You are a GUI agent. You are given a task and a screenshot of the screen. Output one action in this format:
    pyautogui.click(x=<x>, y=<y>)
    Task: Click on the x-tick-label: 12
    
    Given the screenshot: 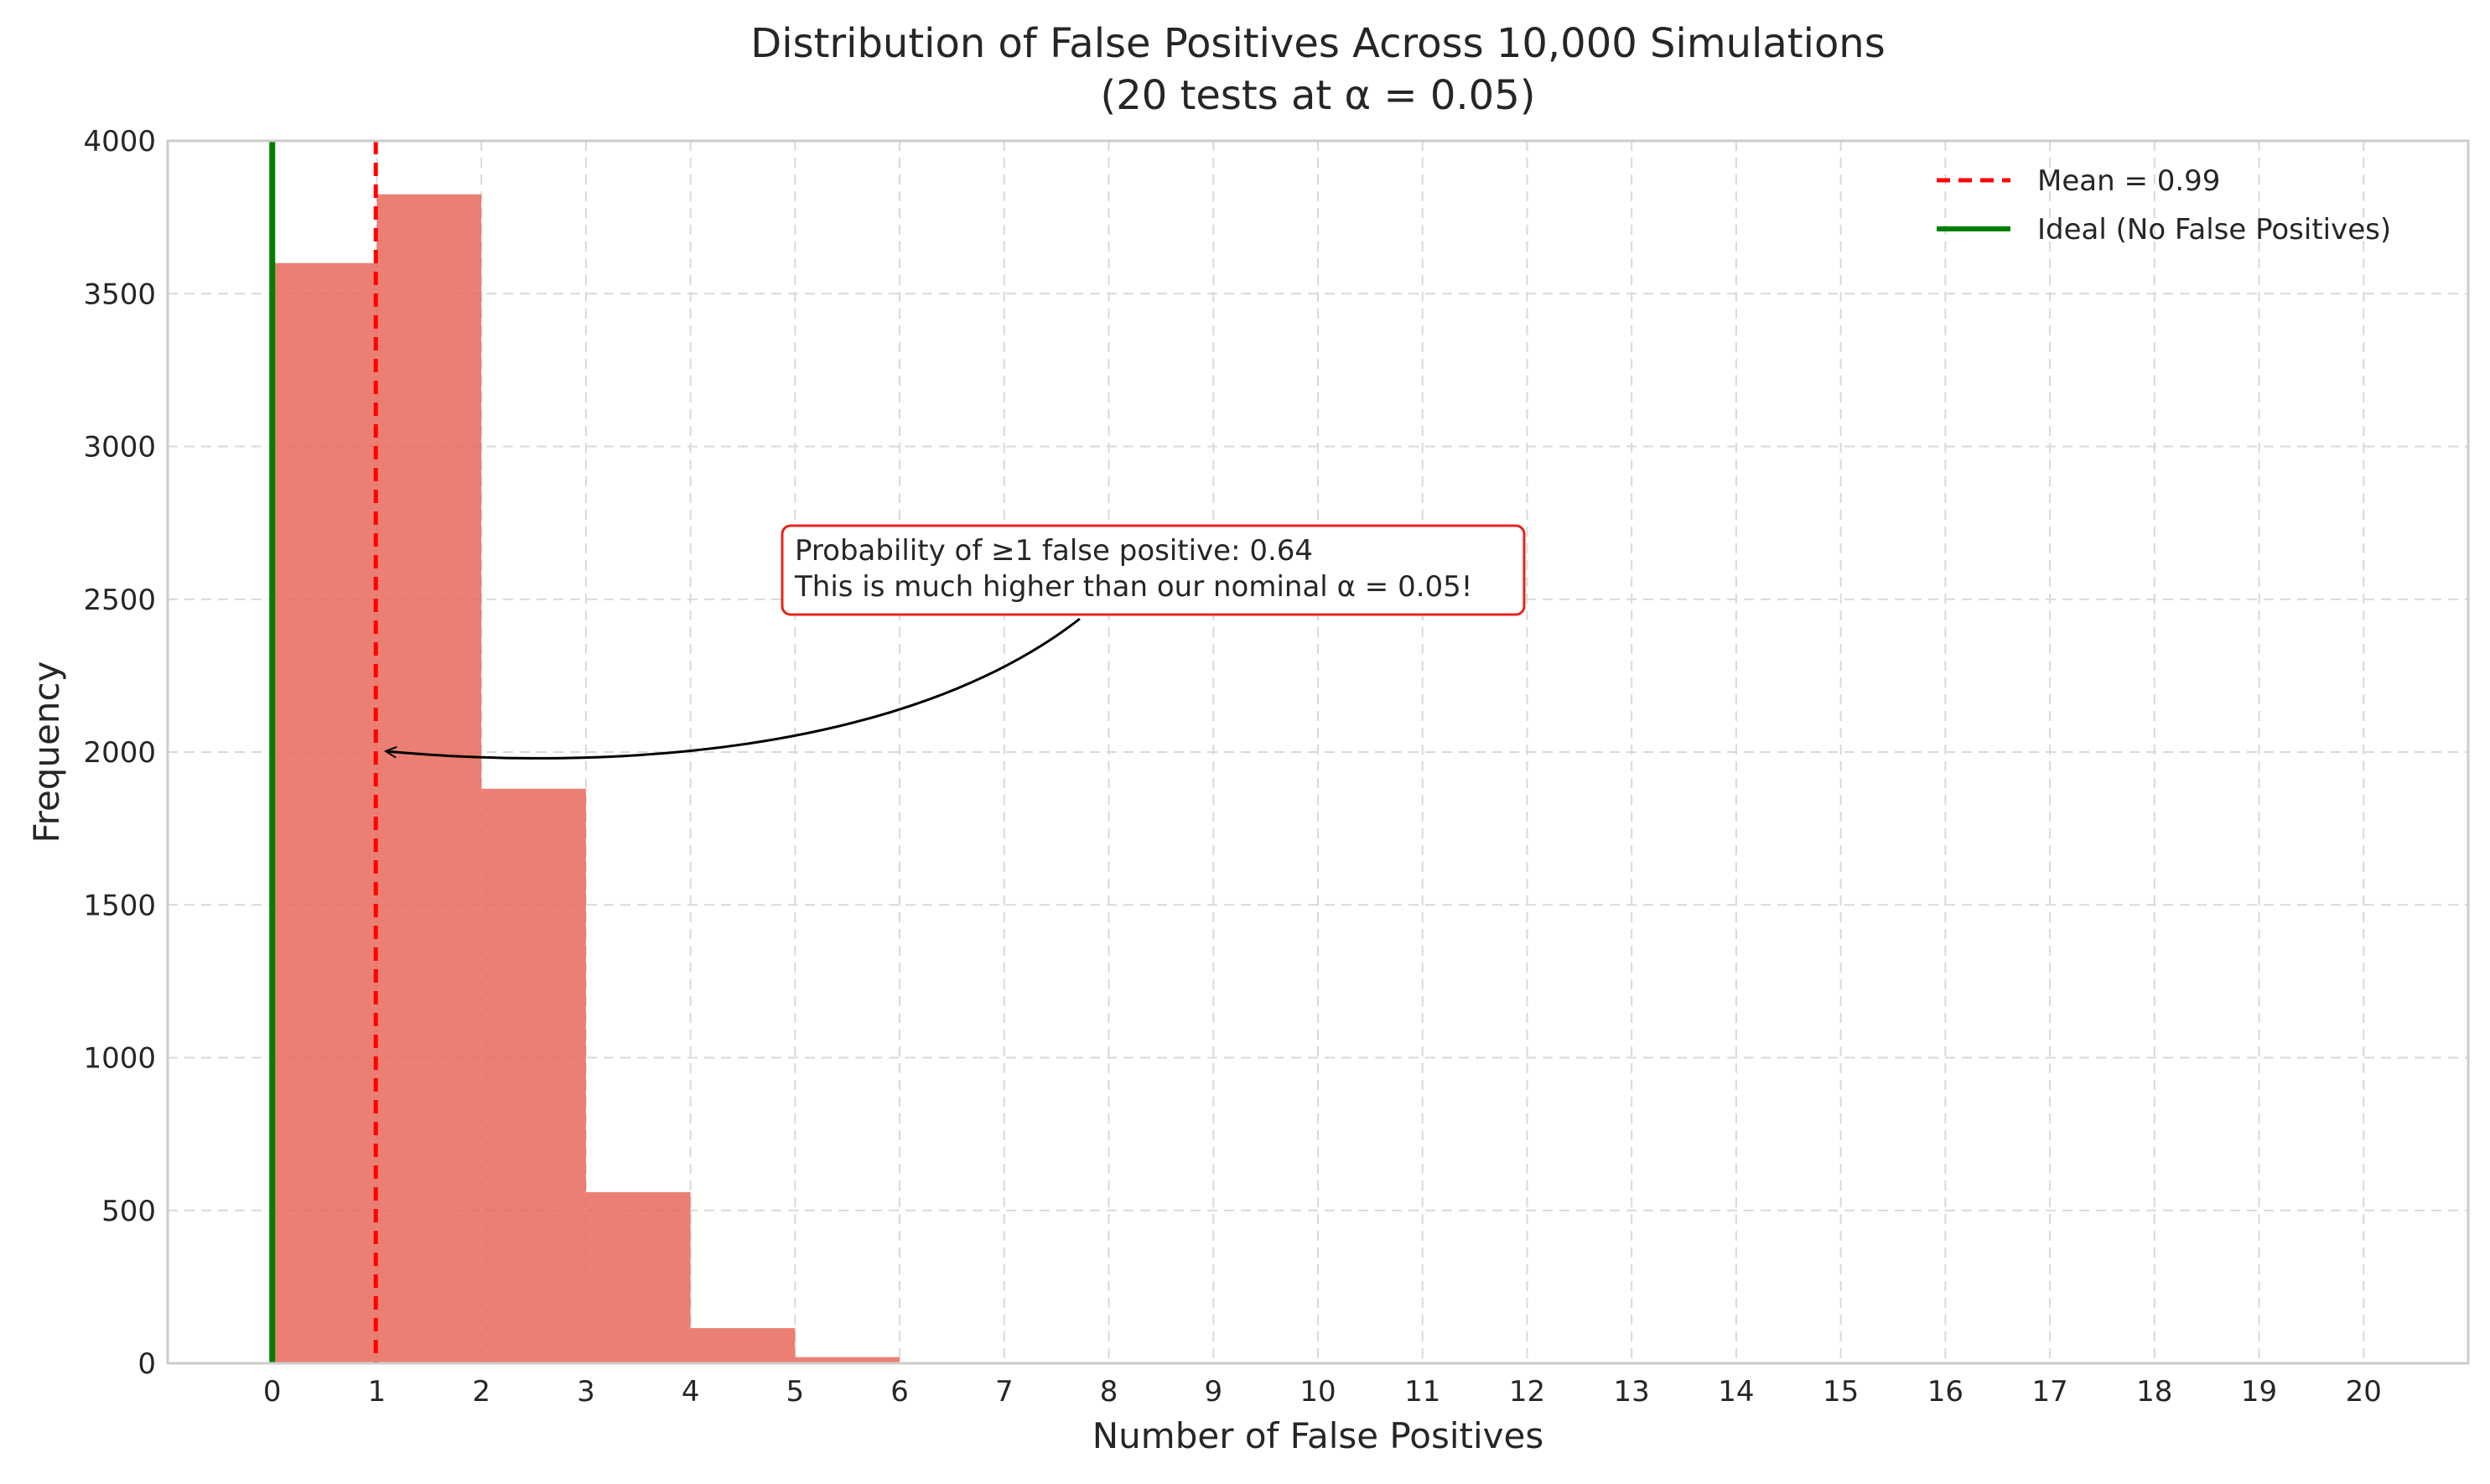 What is the action you would take?
    pyautogui.click(x=1527, y=1392)
    